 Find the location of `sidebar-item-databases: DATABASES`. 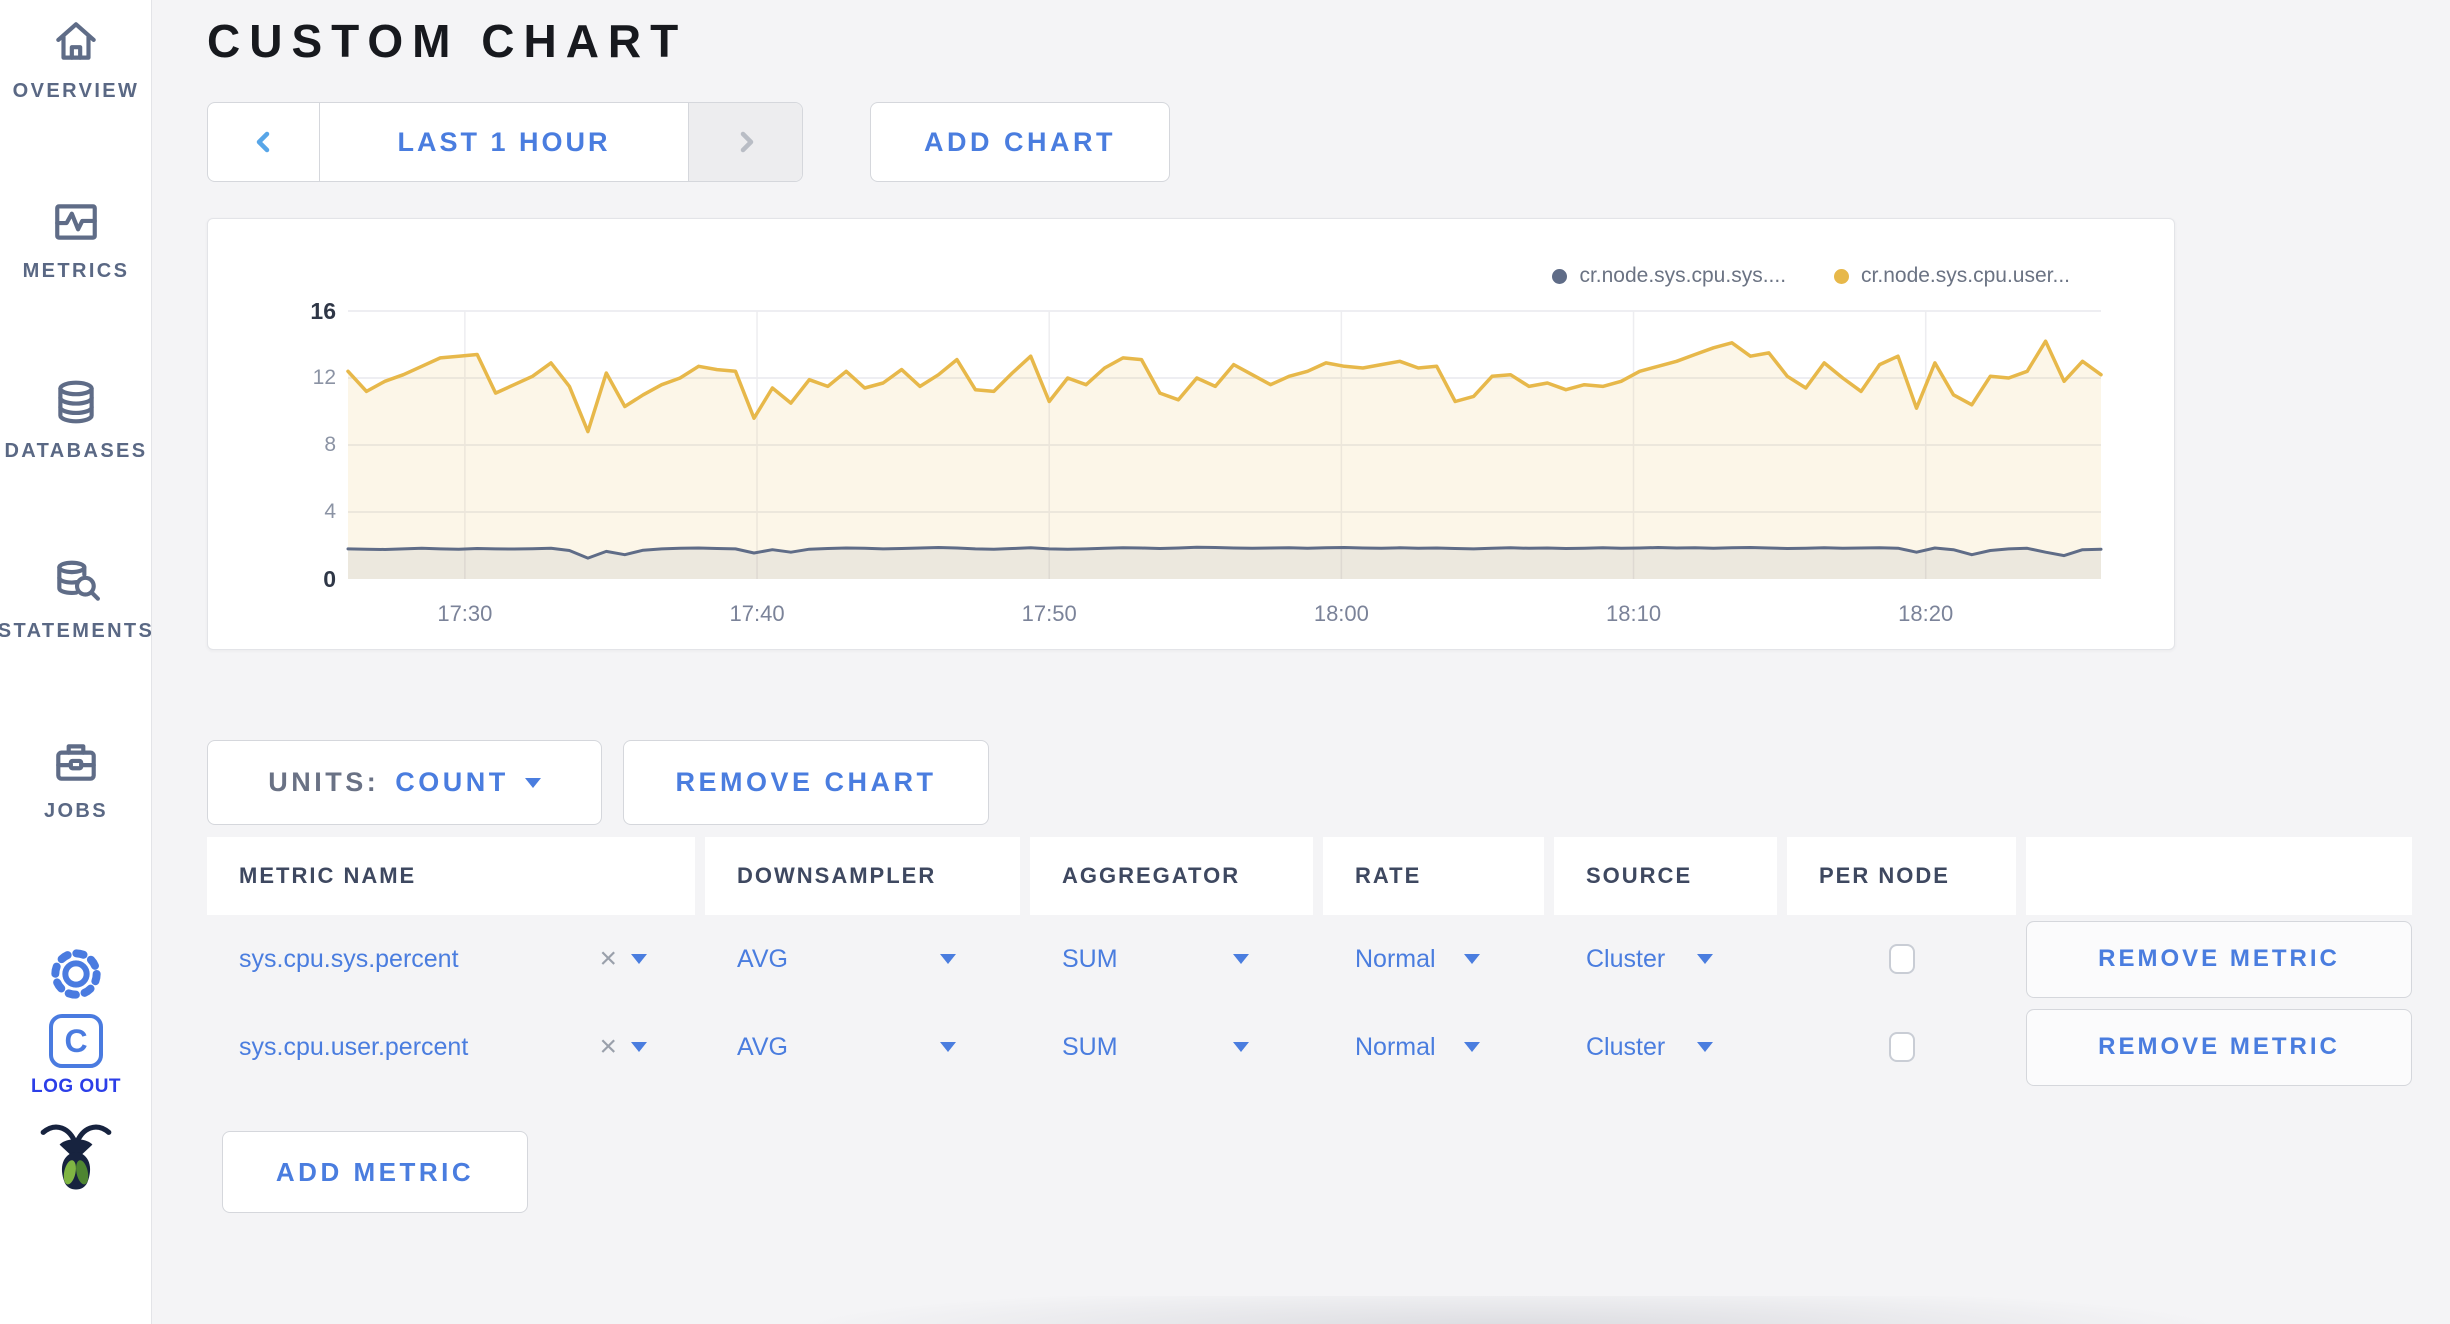

sidebar-item-databases: DATABASES is located at coordinates (76, 417).